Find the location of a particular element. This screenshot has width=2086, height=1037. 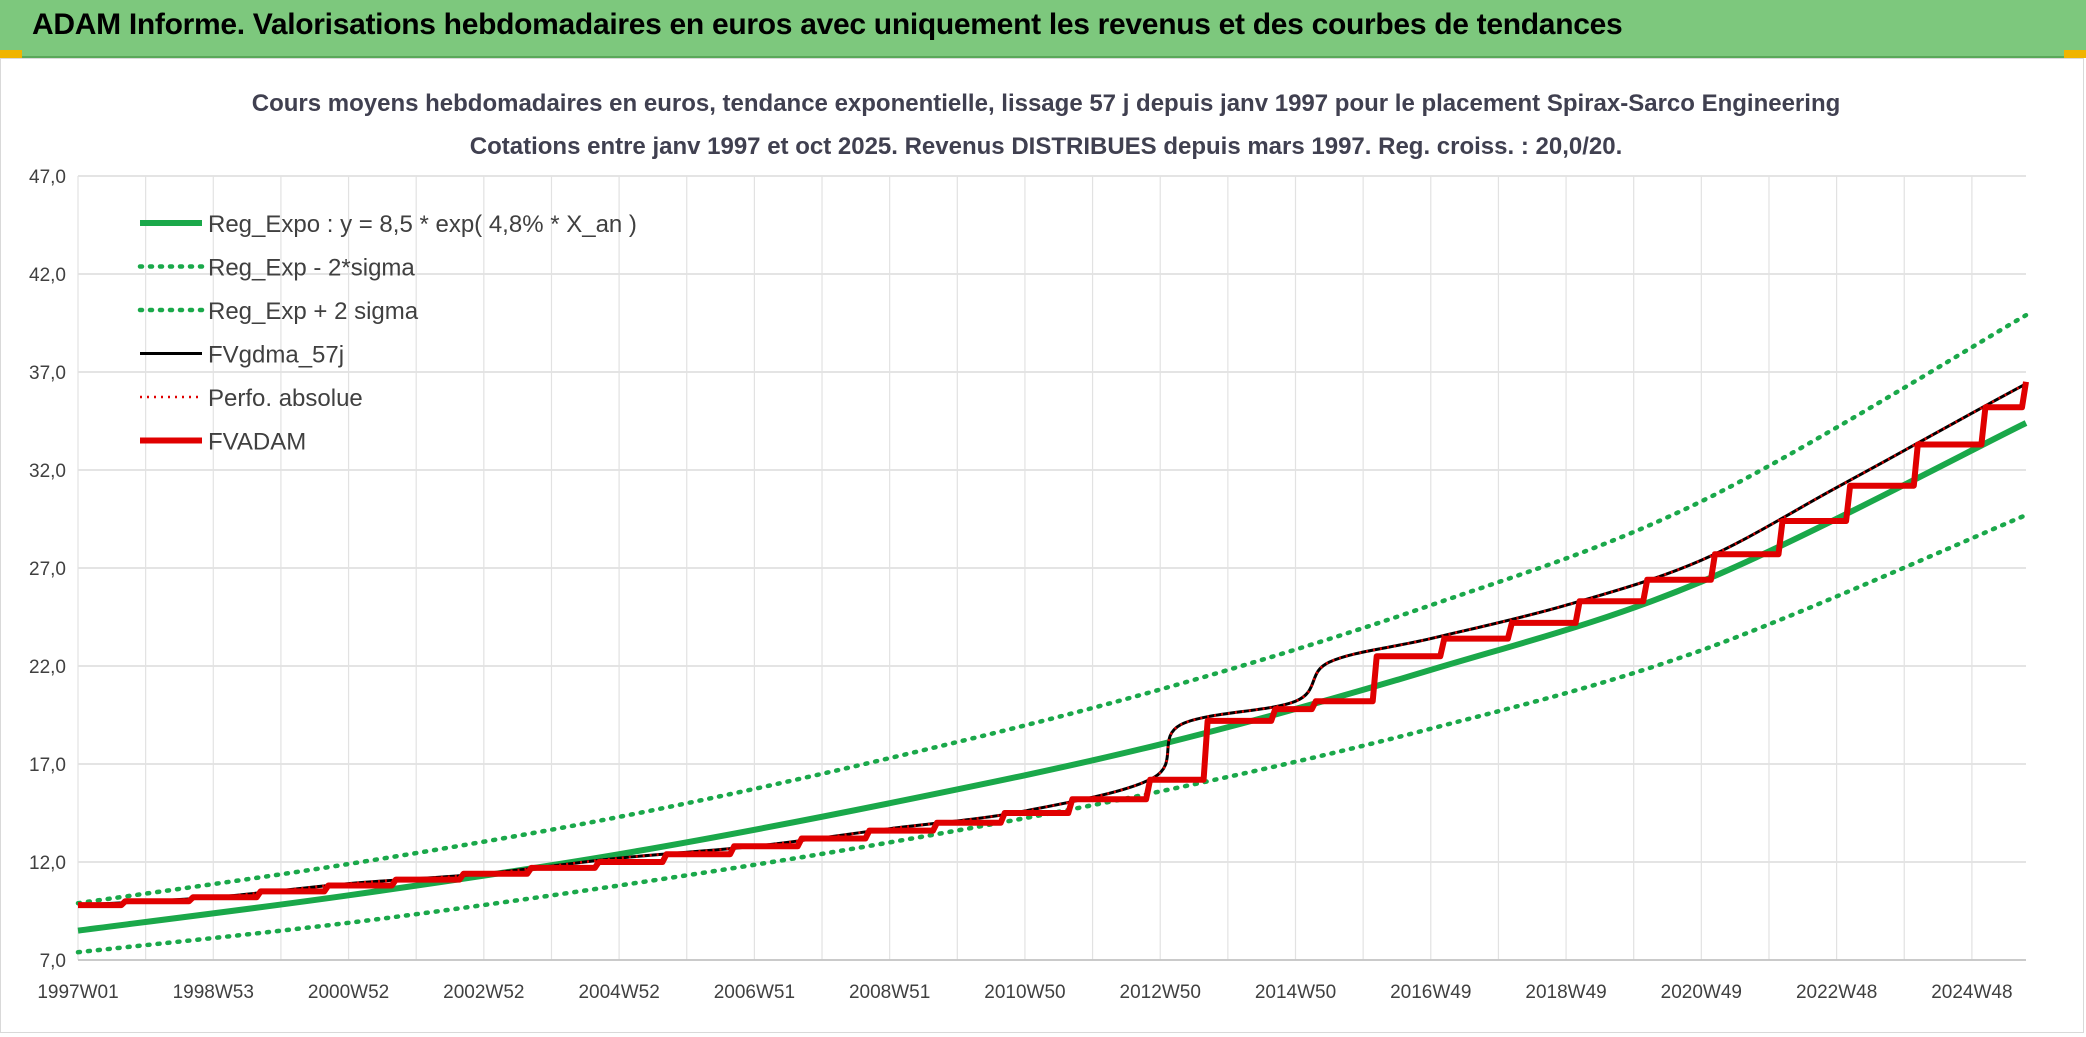

x-tick-label: 2004W52 is located at coordinates (618, 992).